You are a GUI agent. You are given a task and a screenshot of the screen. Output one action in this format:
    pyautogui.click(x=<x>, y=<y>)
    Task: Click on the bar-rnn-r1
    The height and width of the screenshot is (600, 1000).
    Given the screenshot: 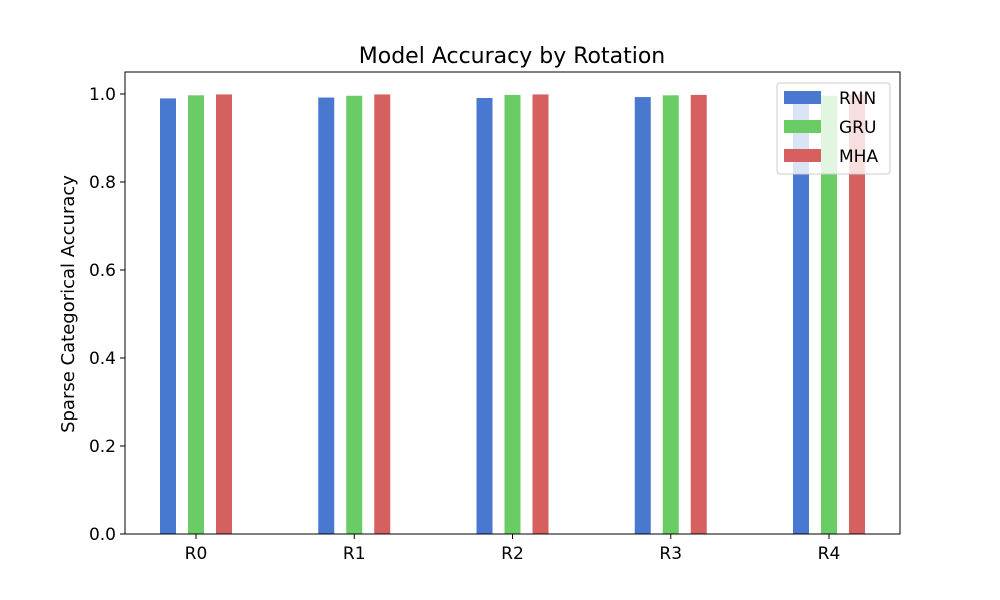 What is the action you would take?
    pyautogui.click(x=326, y=316)
    